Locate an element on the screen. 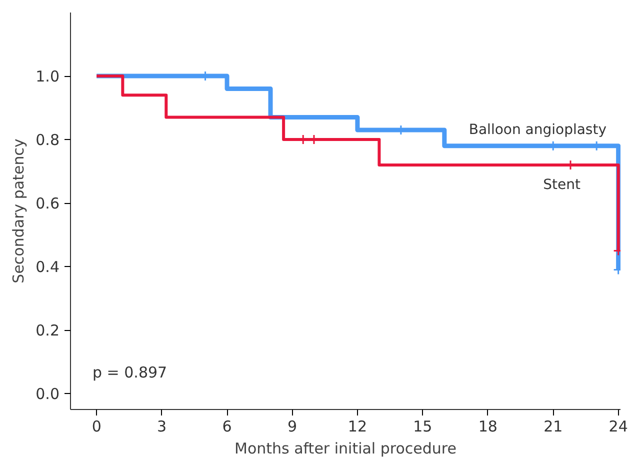 The image size is (643, 462). y-tick-label: 0.8 is located at coordinates (48, 140).